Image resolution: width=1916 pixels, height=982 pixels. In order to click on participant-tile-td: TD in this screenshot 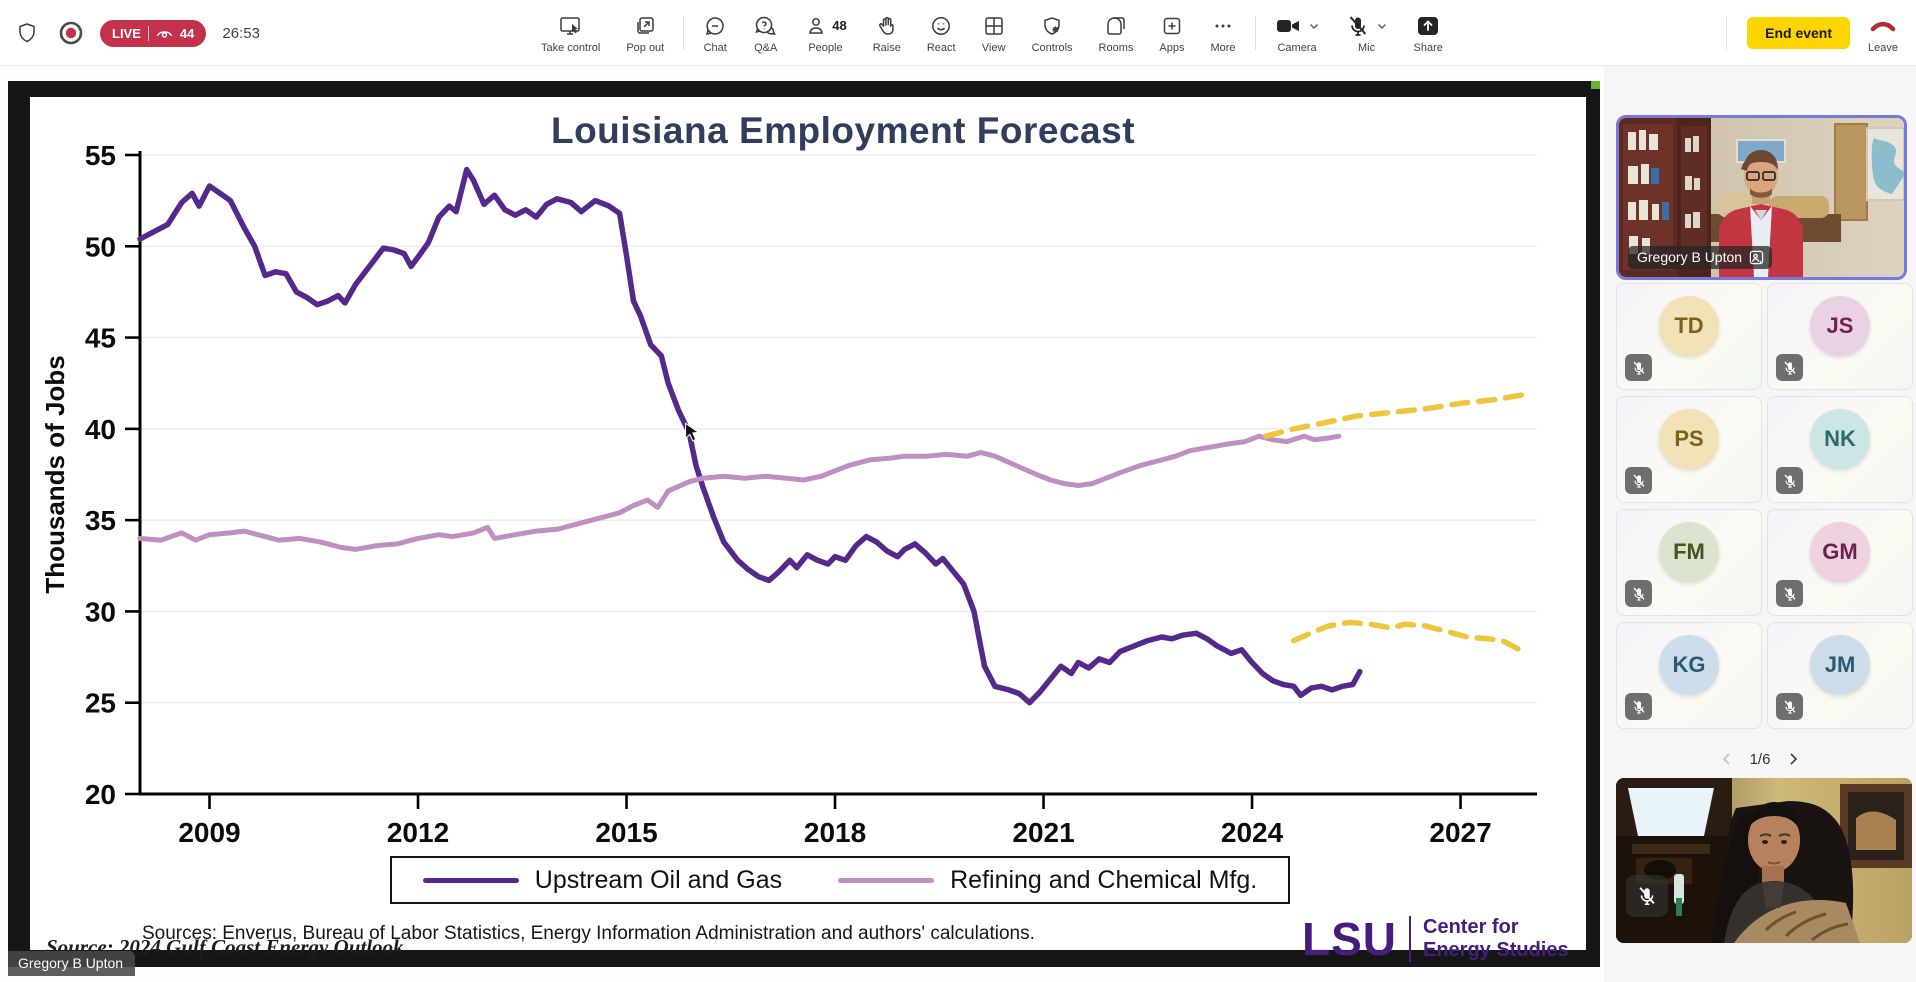, I will do `click(1689, 336)`.